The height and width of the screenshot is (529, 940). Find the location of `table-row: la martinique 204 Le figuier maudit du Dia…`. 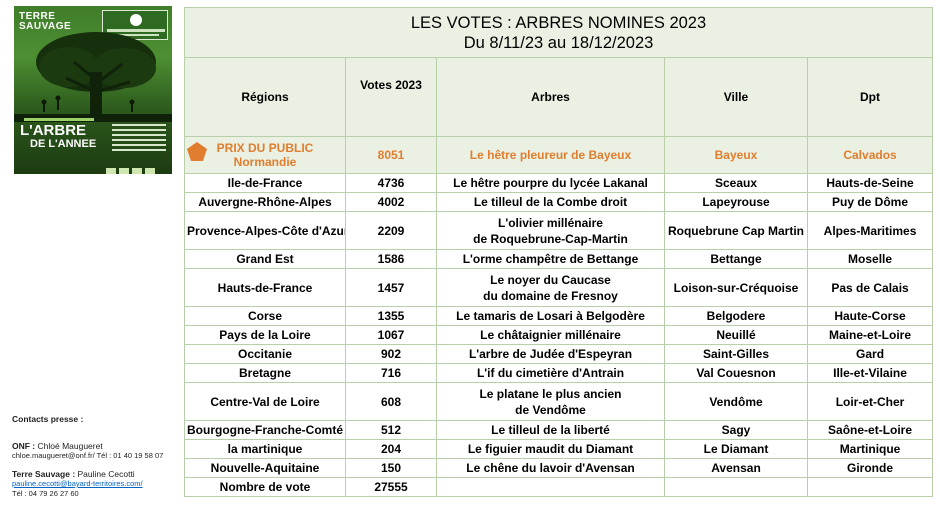

table-row: la martinique 204 Le figuier maudit du Dia… is located at coordinates (559, 449).